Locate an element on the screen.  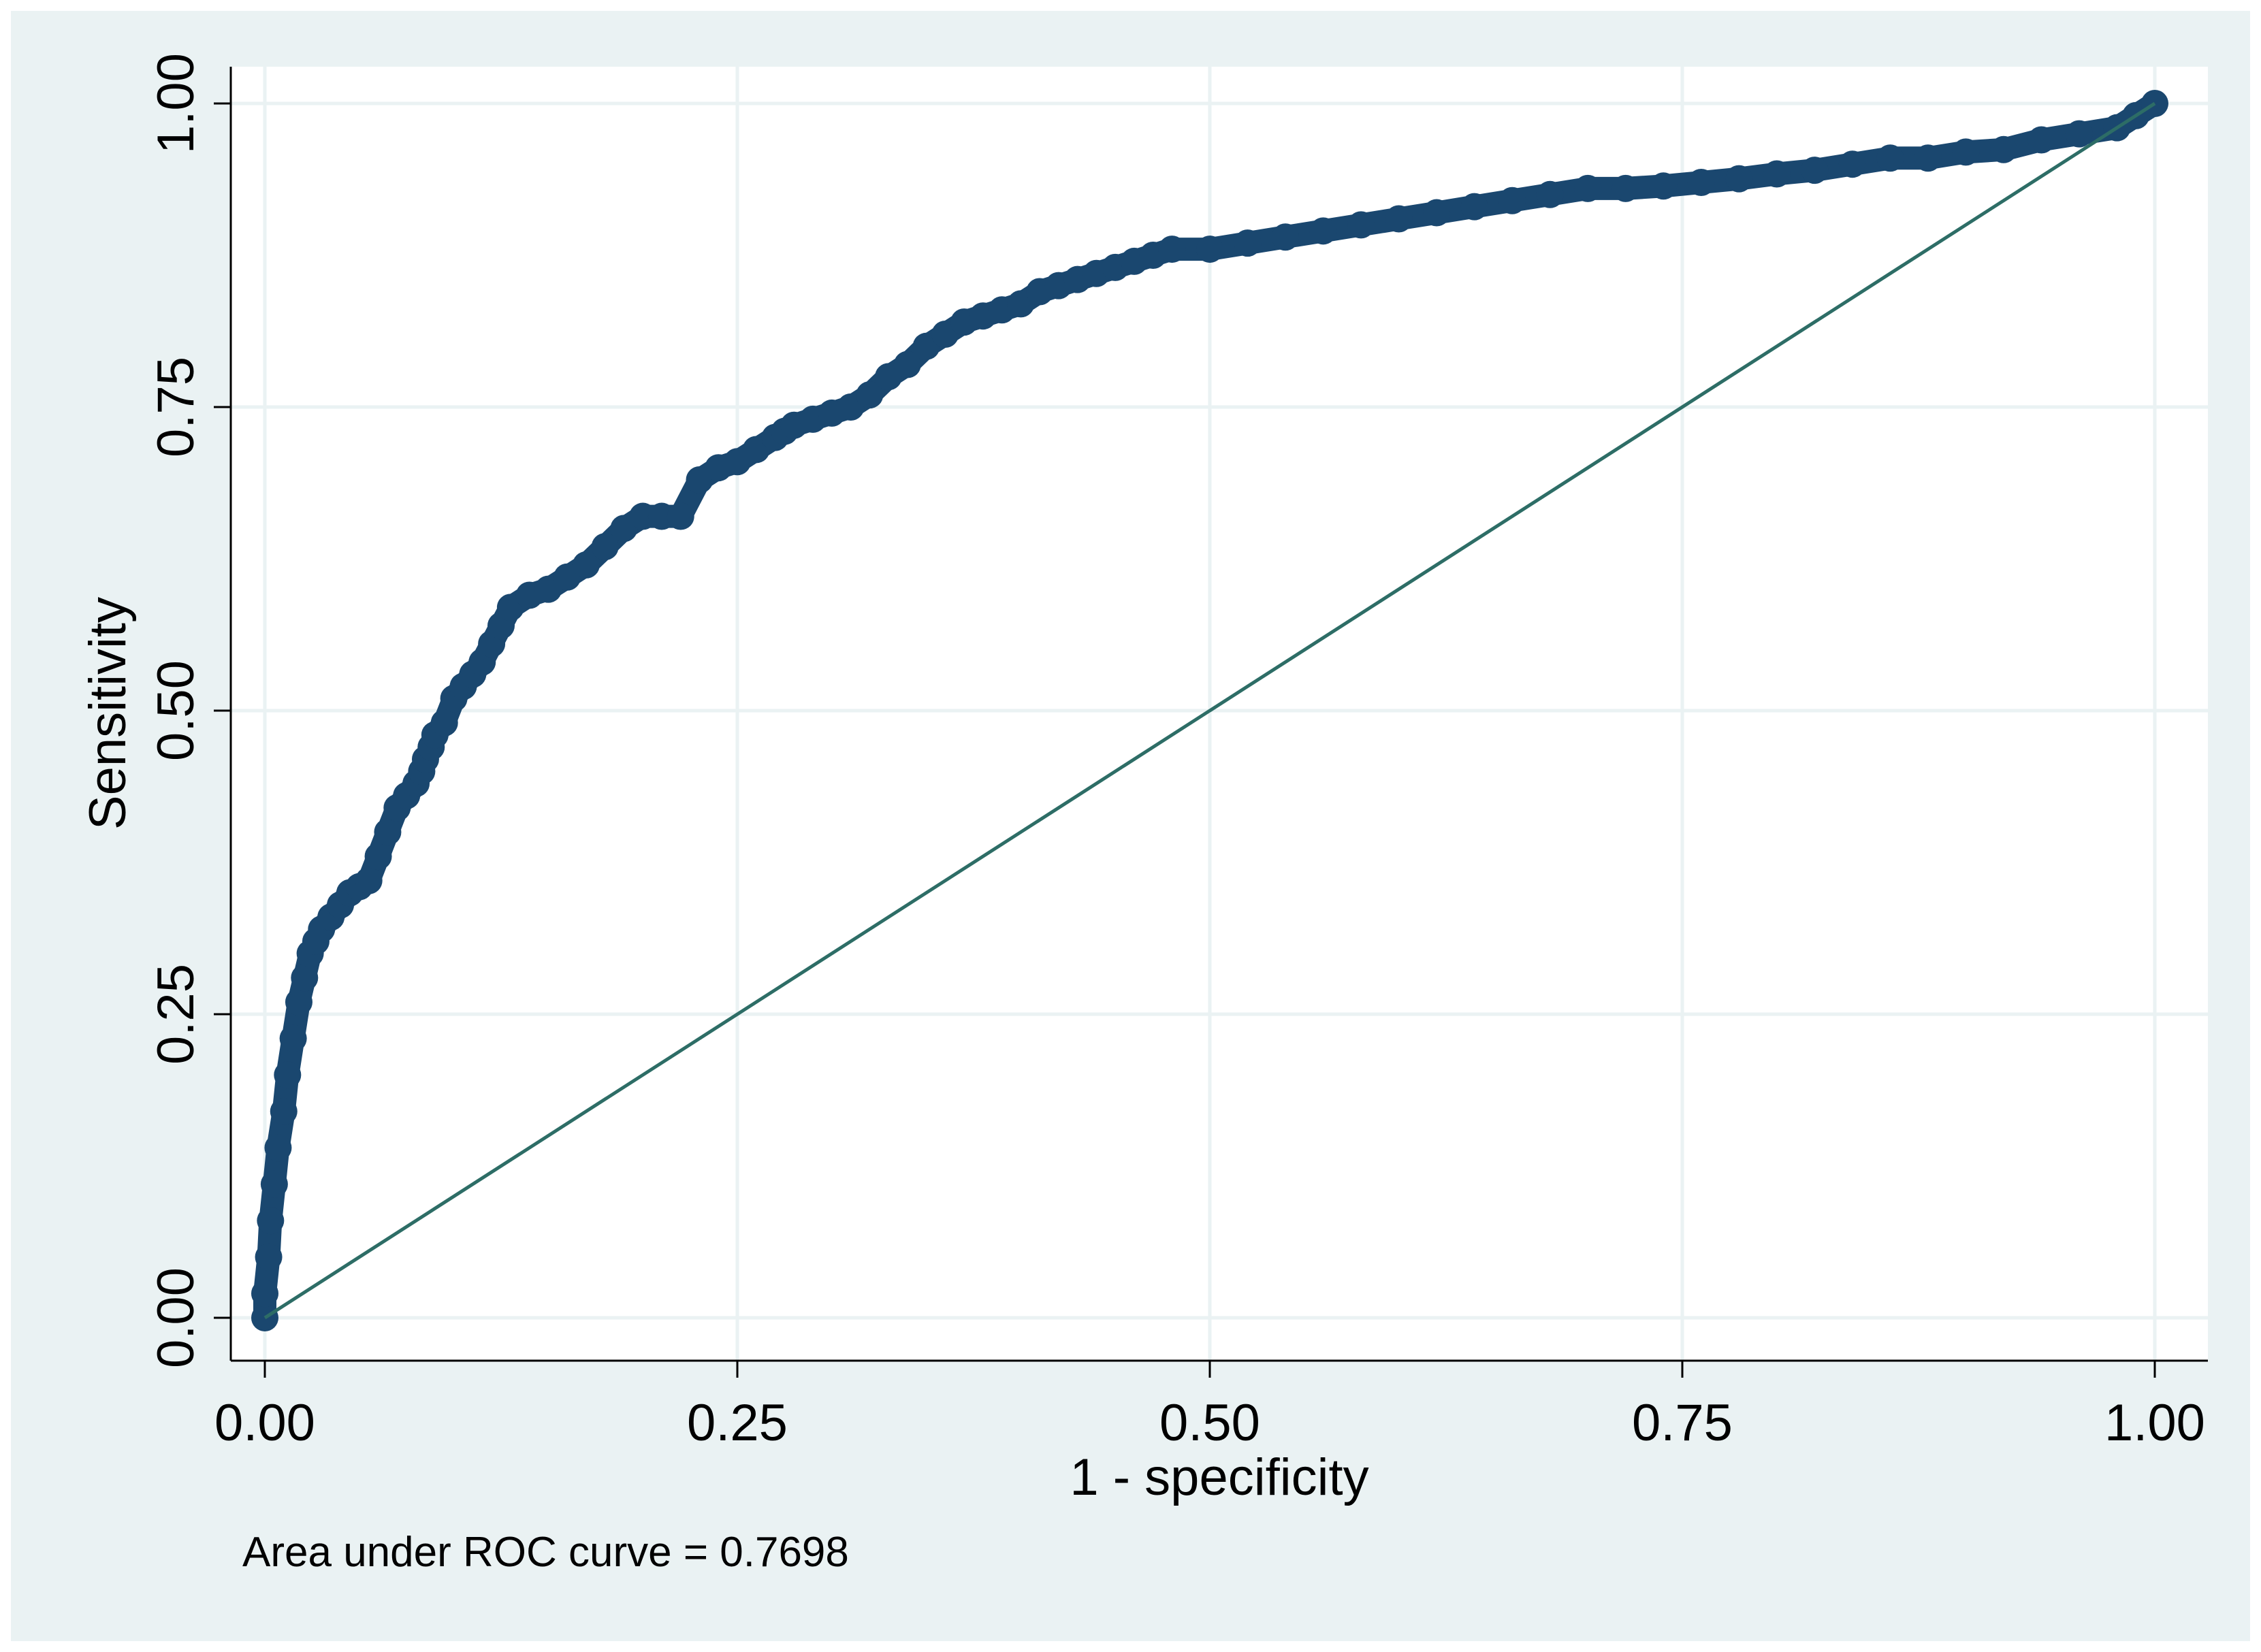
y-tick-label: 0.50 is located at coordinates (176, 710).